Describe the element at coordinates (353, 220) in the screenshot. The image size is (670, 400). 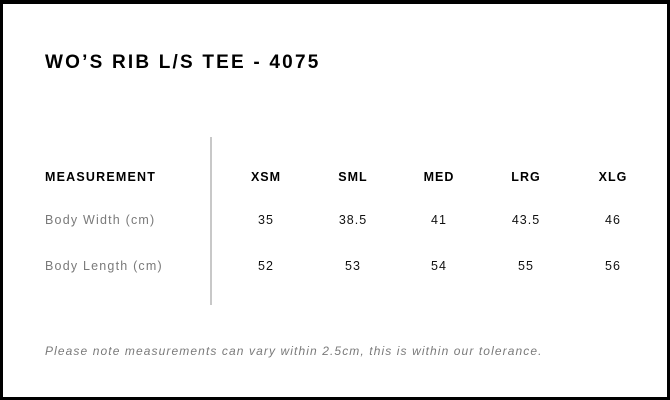
I see `table-cell: 38.5` at that location.